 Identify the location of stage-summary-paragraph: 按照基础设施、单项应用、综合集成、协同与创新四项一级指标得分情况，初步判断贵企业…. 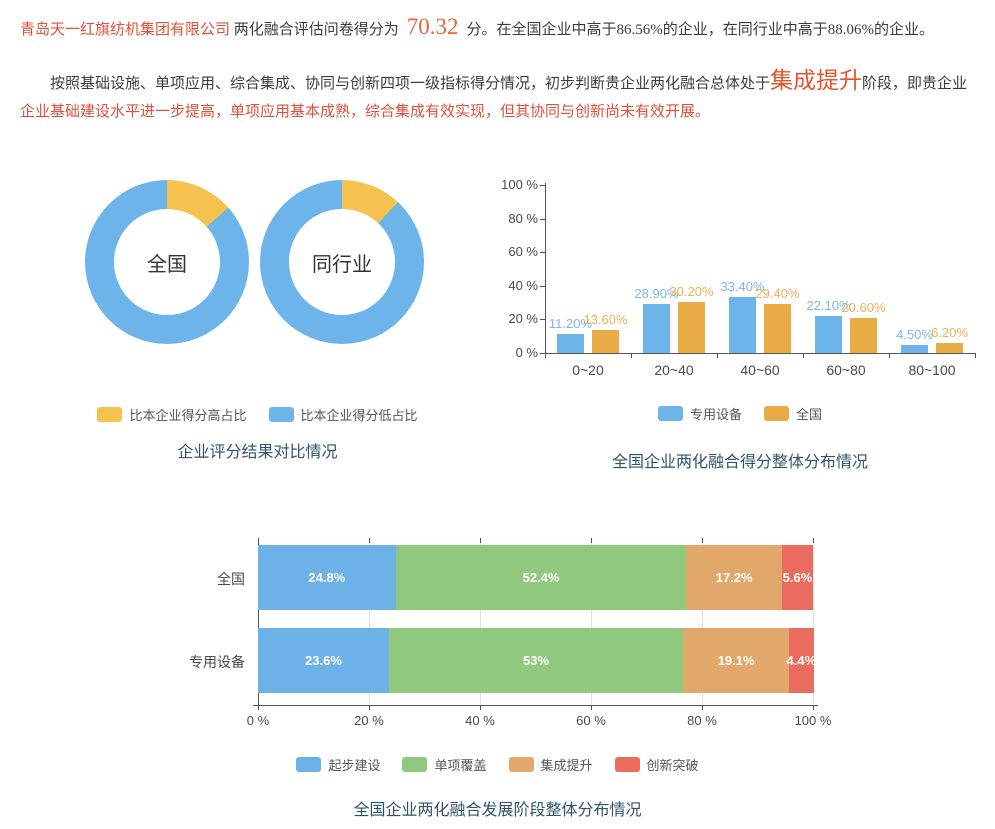
(501, 96).